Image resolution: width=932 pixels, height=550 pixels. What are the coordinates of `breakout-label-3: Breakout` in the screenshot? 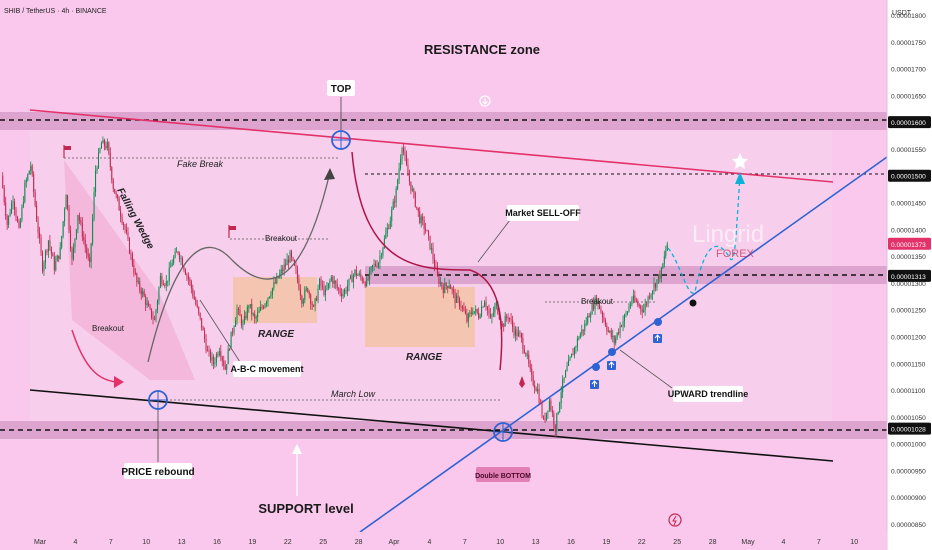 It's located at (597, 301).